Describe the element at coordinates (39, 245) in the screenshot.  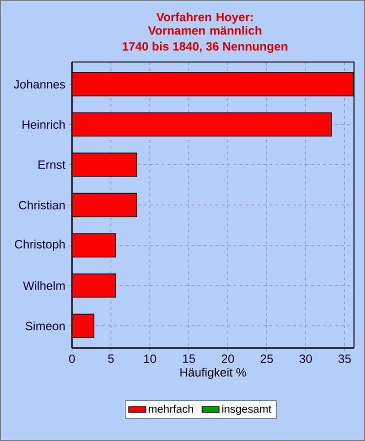
I see `y-tick-label: Christoph` at that location.